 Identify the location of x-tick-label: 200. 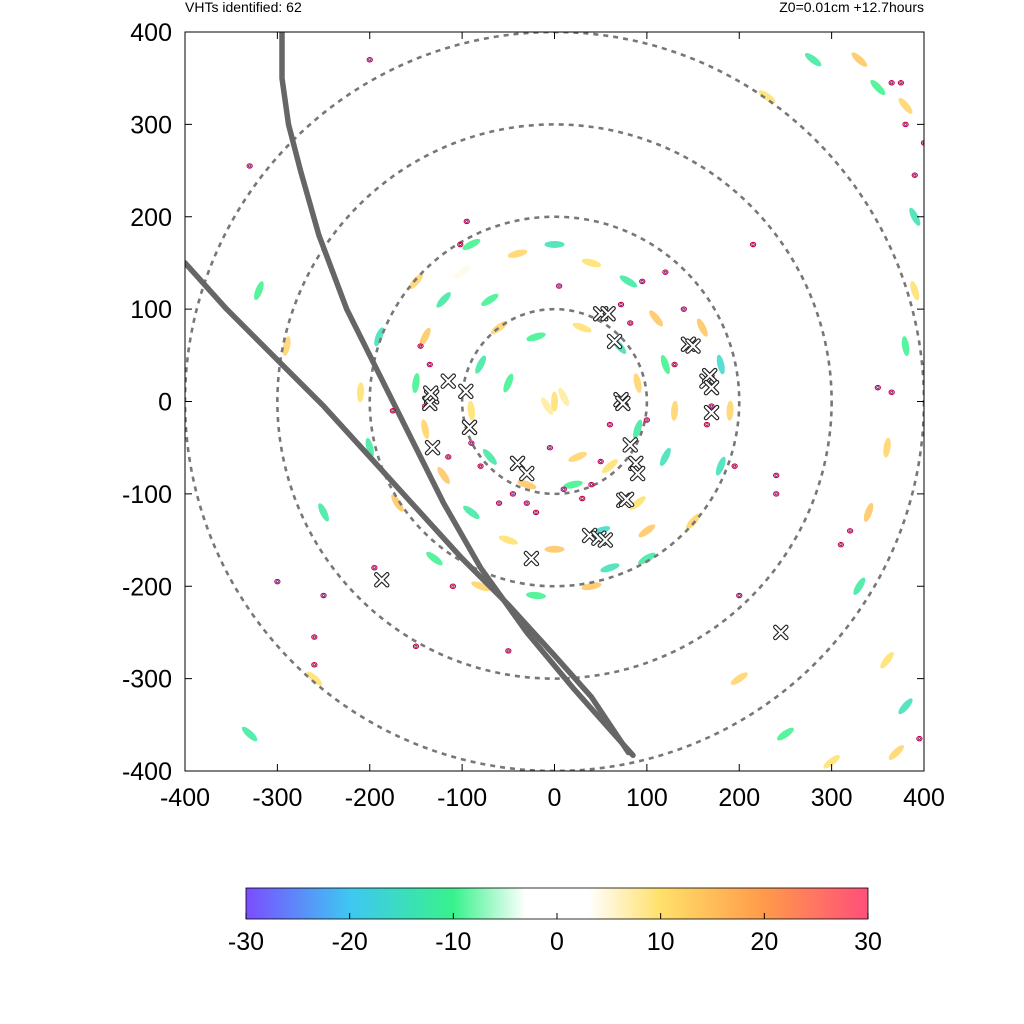
(739, 798).